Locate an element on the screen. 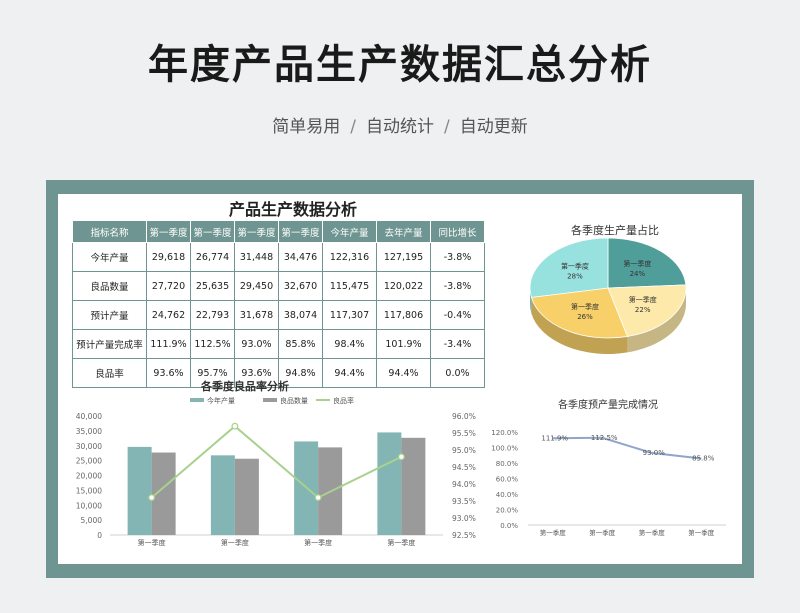 This screenshot has height=613, width=800. y2-tick-label: 96.0% is located at coordinates (464, 416).